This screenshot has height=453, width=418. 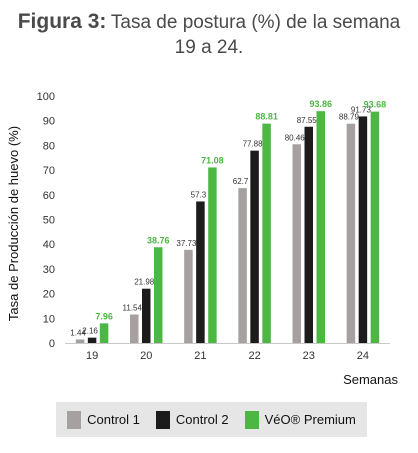 I want to click on chart-title-prefix: Figura 3:, so click(x=62, y=21).